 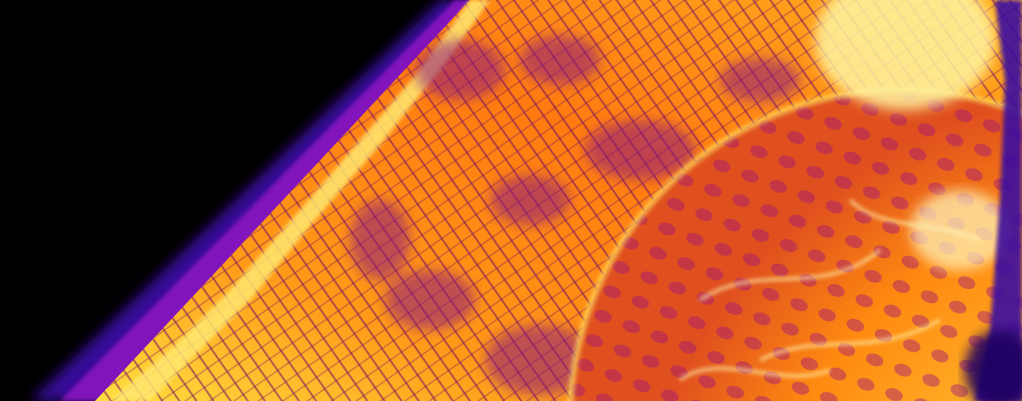 I want to click on right-edge-shadow, so click(x=998, y=200).